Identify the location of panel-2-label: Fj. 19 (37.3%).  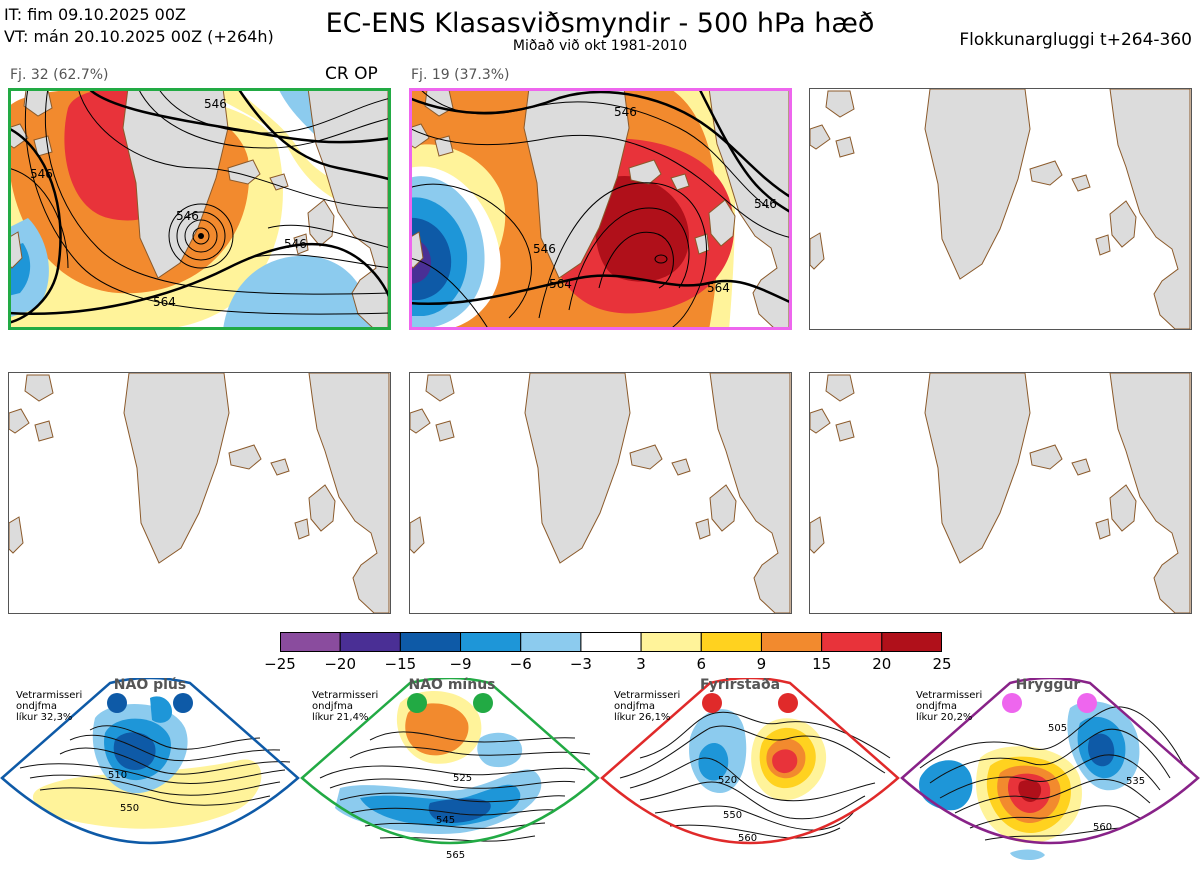
(460, 75).